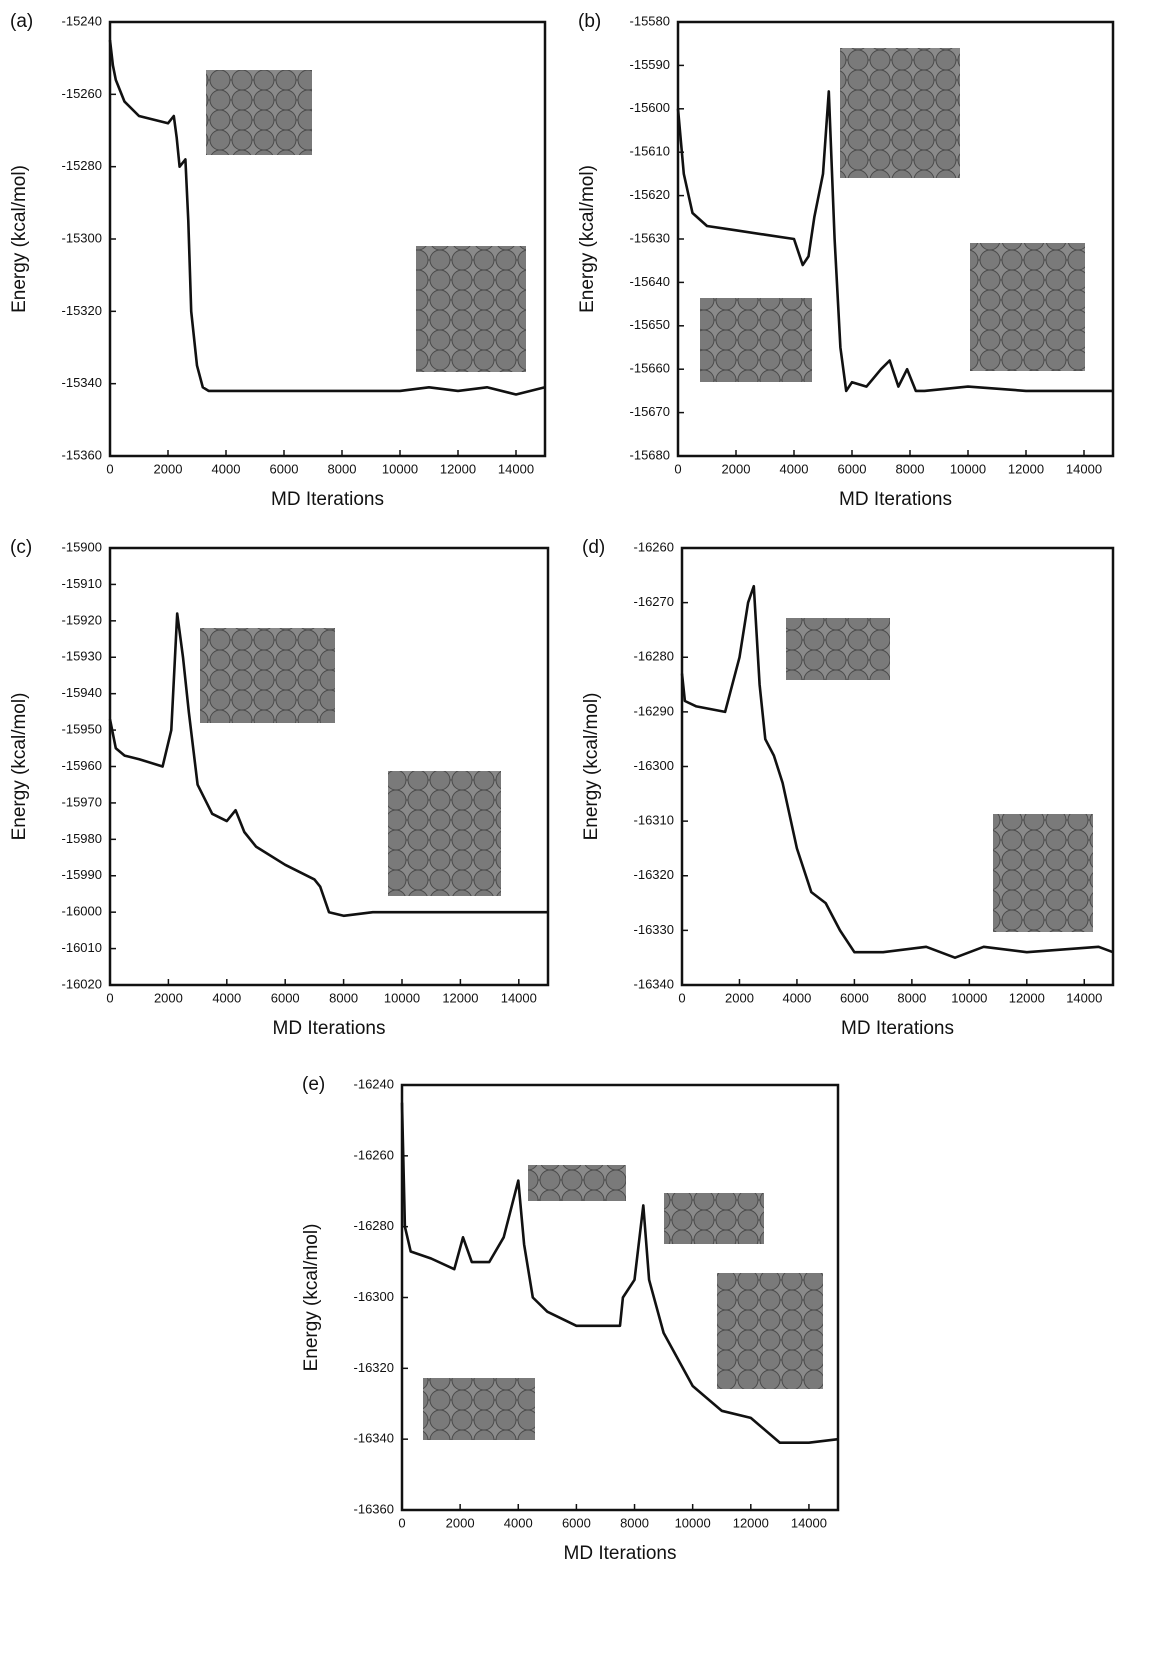 Image resolution: width=1174 pixels, height=1654 pixels. Describe the element at coordinates (21, 547) in the screenshot. I see `panel-label: (c)` at that location.